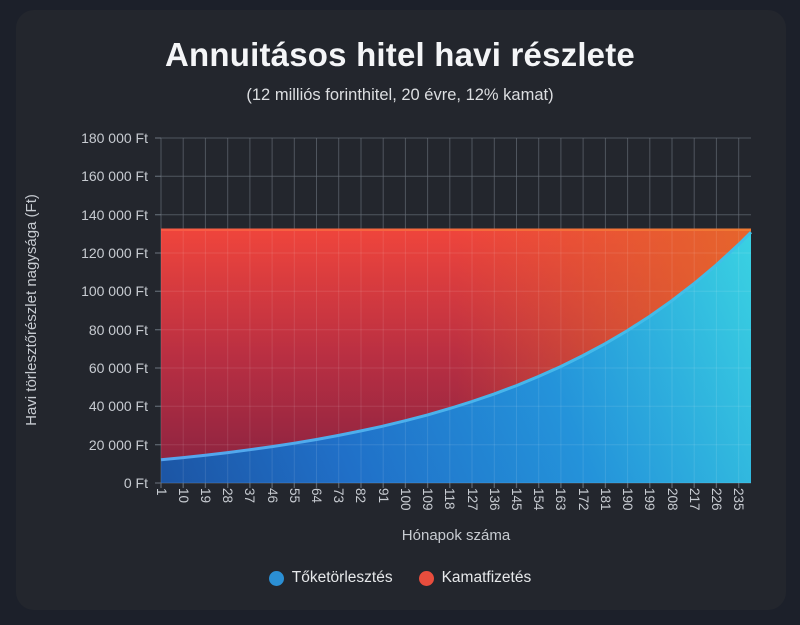  Describe the element at coordinates (400, 54) in the screenshot. I see `chart-title: Annuitásos hitel havi részlete` at that location.